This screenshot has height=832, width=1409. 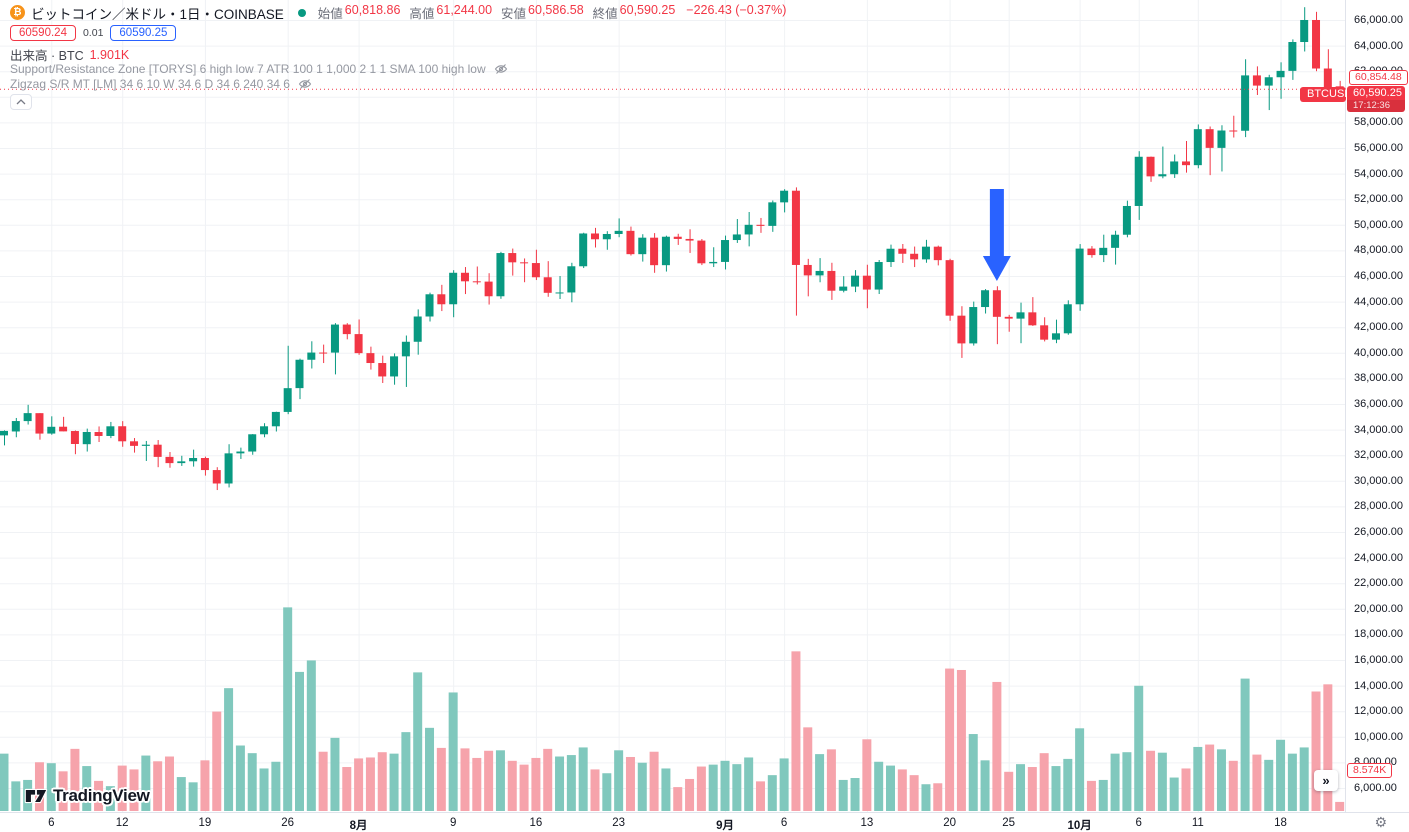 I want to click on price-tick-label: 46,000.00, so click(x=1378, y=276).